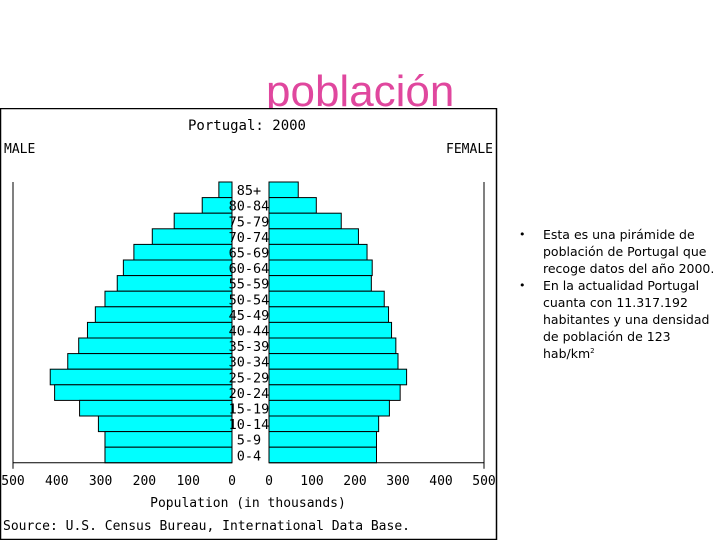 The width and height of the screenshot is (720, 540). I want to click on age-group-label: 5-9, so click(249, 441).